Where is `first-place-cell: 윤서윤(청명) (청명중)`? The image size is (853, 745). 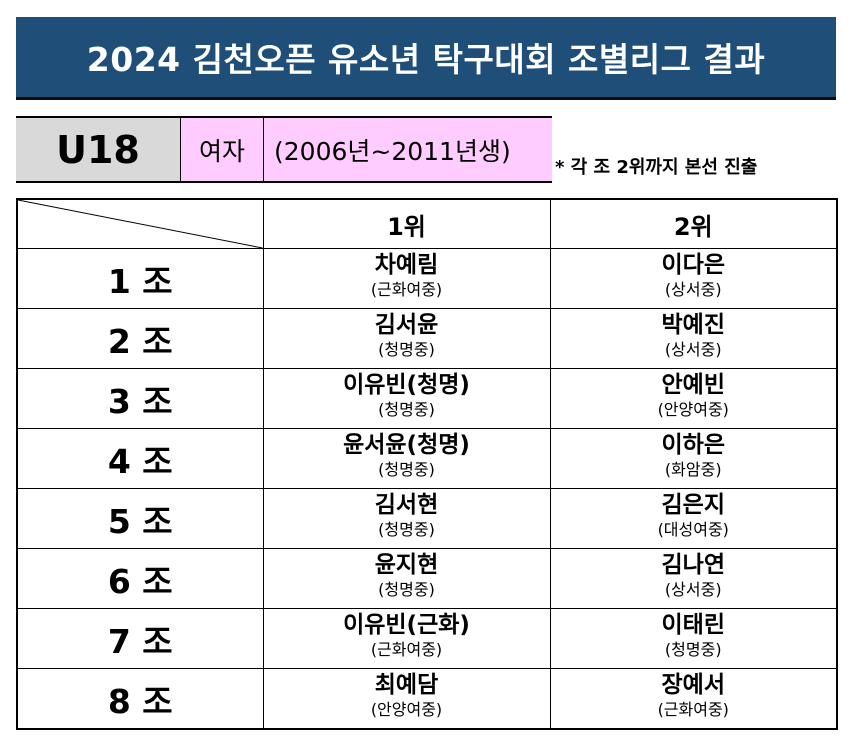
first-place-cell: 윤서윤(청명) (청명중) is located at coordinates (406, 458).